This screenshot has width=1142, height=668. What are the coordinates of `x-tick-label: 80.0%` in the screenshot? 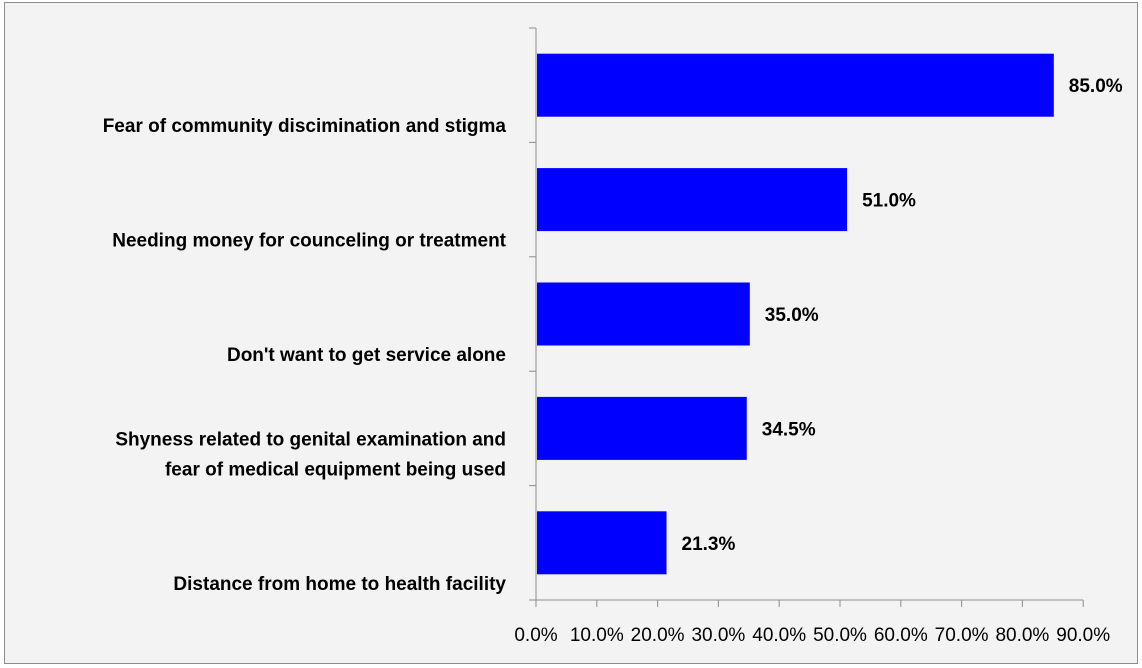 It's located at (1022, 635).